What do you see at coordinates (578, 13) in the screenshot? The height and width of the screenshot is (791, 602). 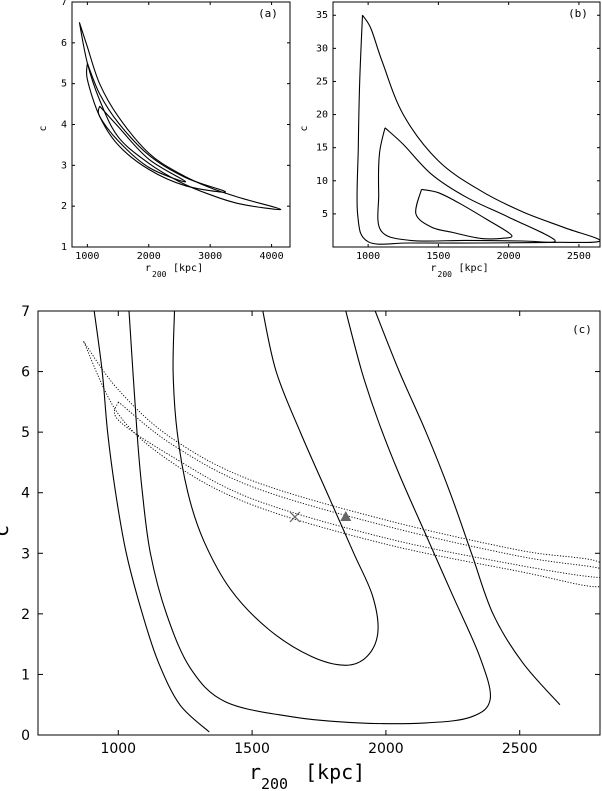 I see `panel-label: (b)` at bounding box center [578, 13].